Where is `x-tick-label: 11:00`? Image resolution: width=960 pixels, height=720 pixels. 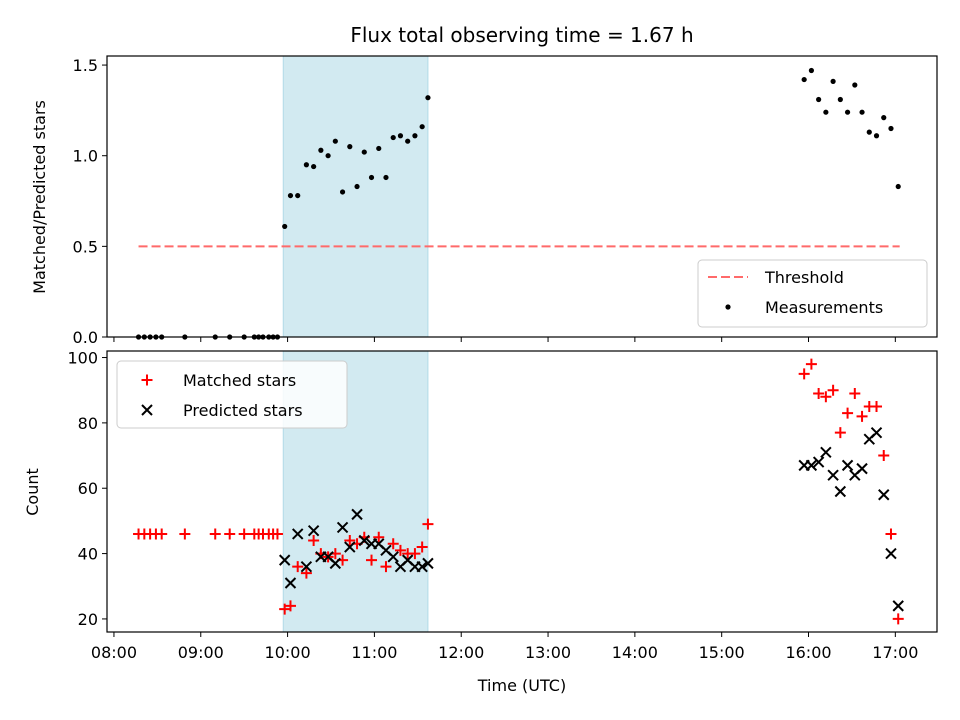
x-tick-label: 11:00 is located at coordinates (374, 652).